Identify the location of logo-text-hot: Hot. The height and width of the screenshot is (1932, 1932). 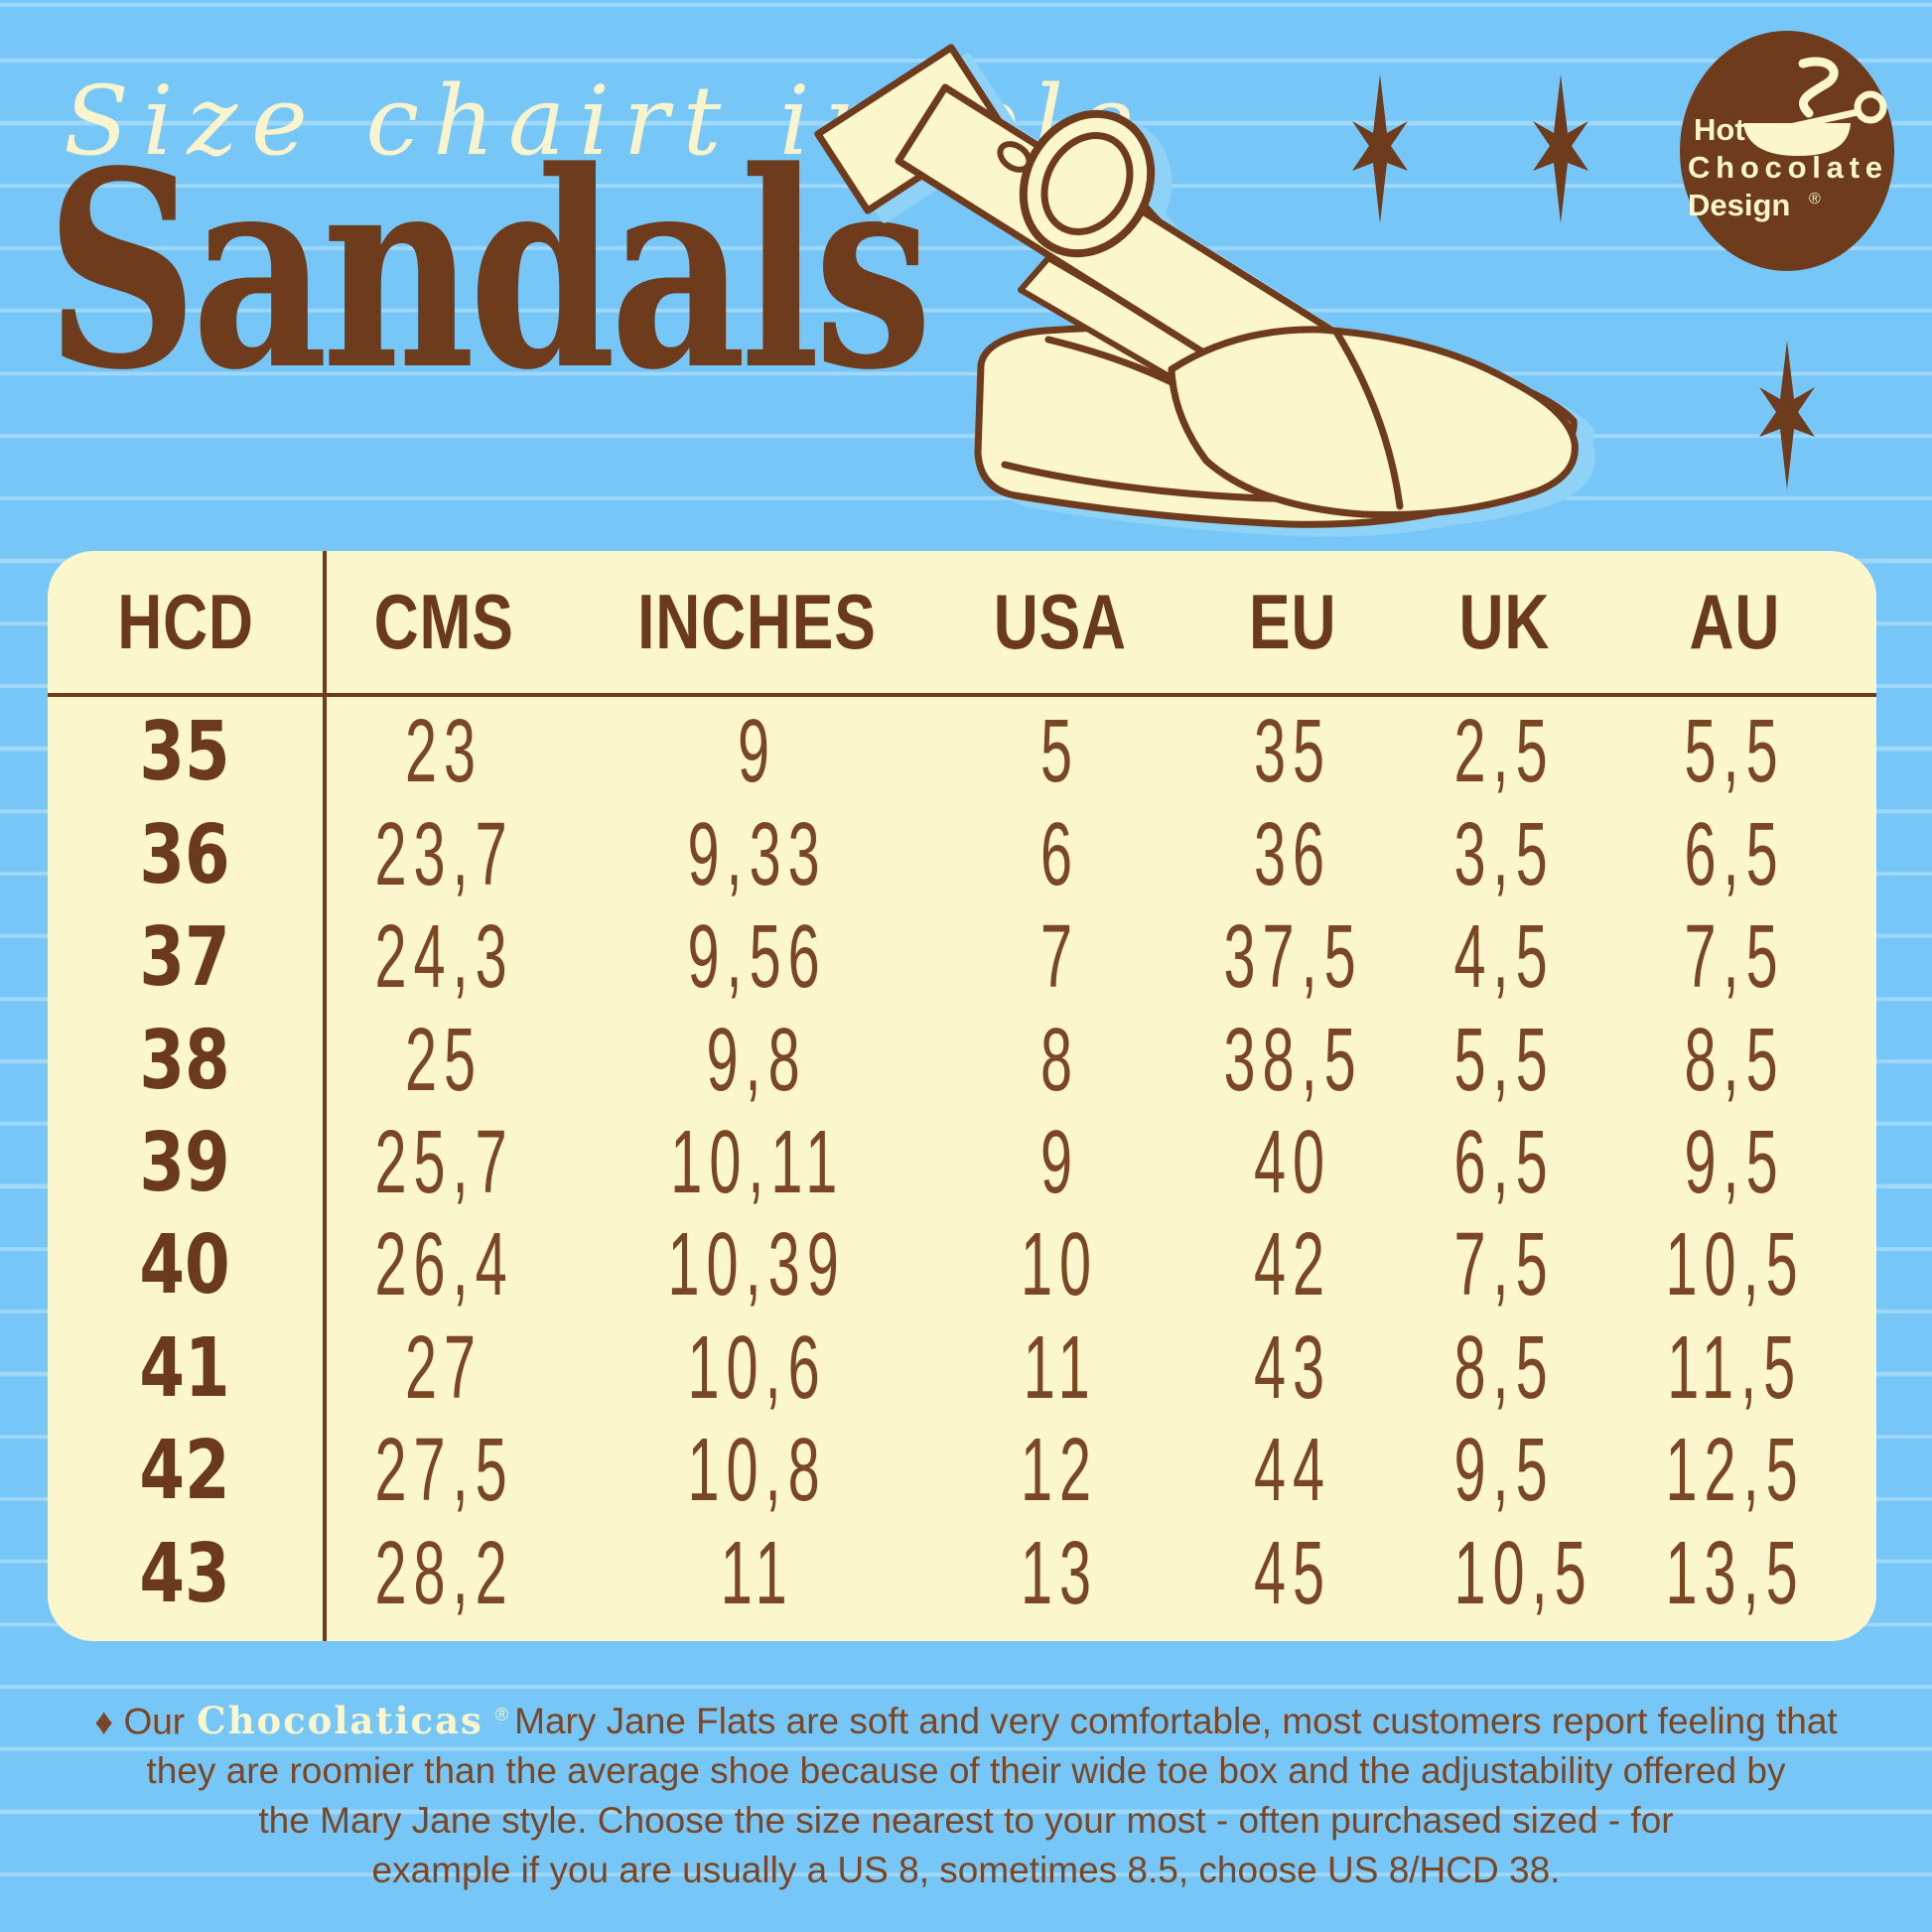
(1719, 130).